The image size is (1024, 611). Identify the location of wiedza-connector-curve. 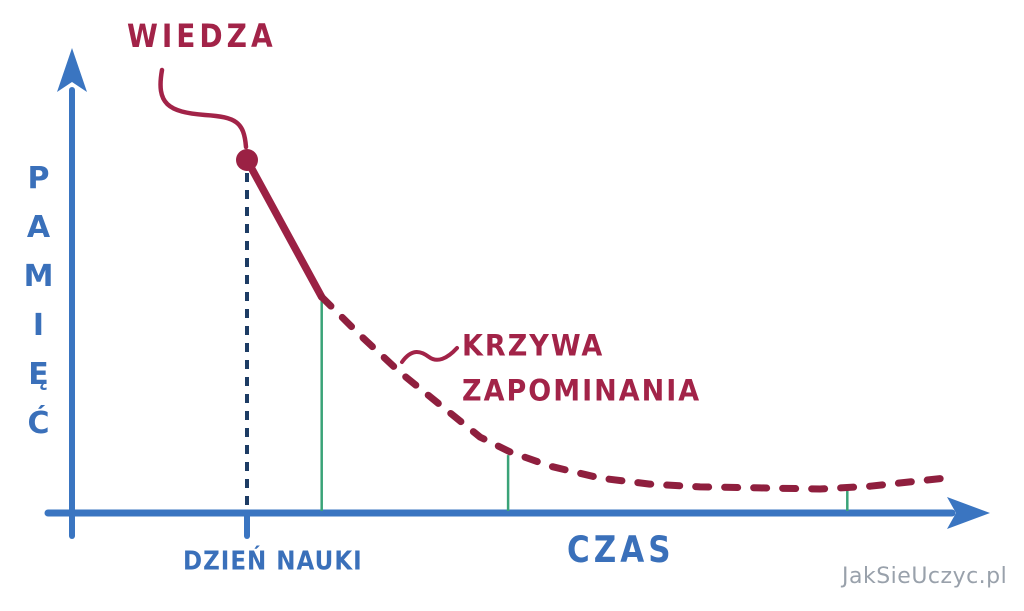
(203, 108).